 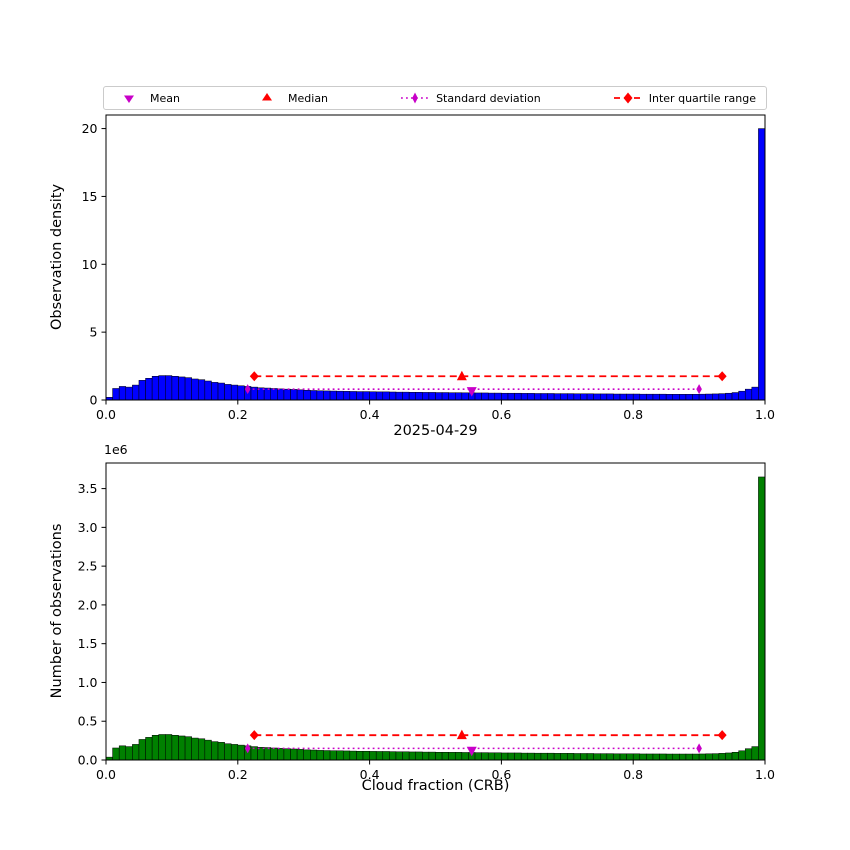 What do you see at coordinates (435, 431) in the screenshot?
I see `bottom-chart-title: 2025-04-29` at bounding box center [435, 431].